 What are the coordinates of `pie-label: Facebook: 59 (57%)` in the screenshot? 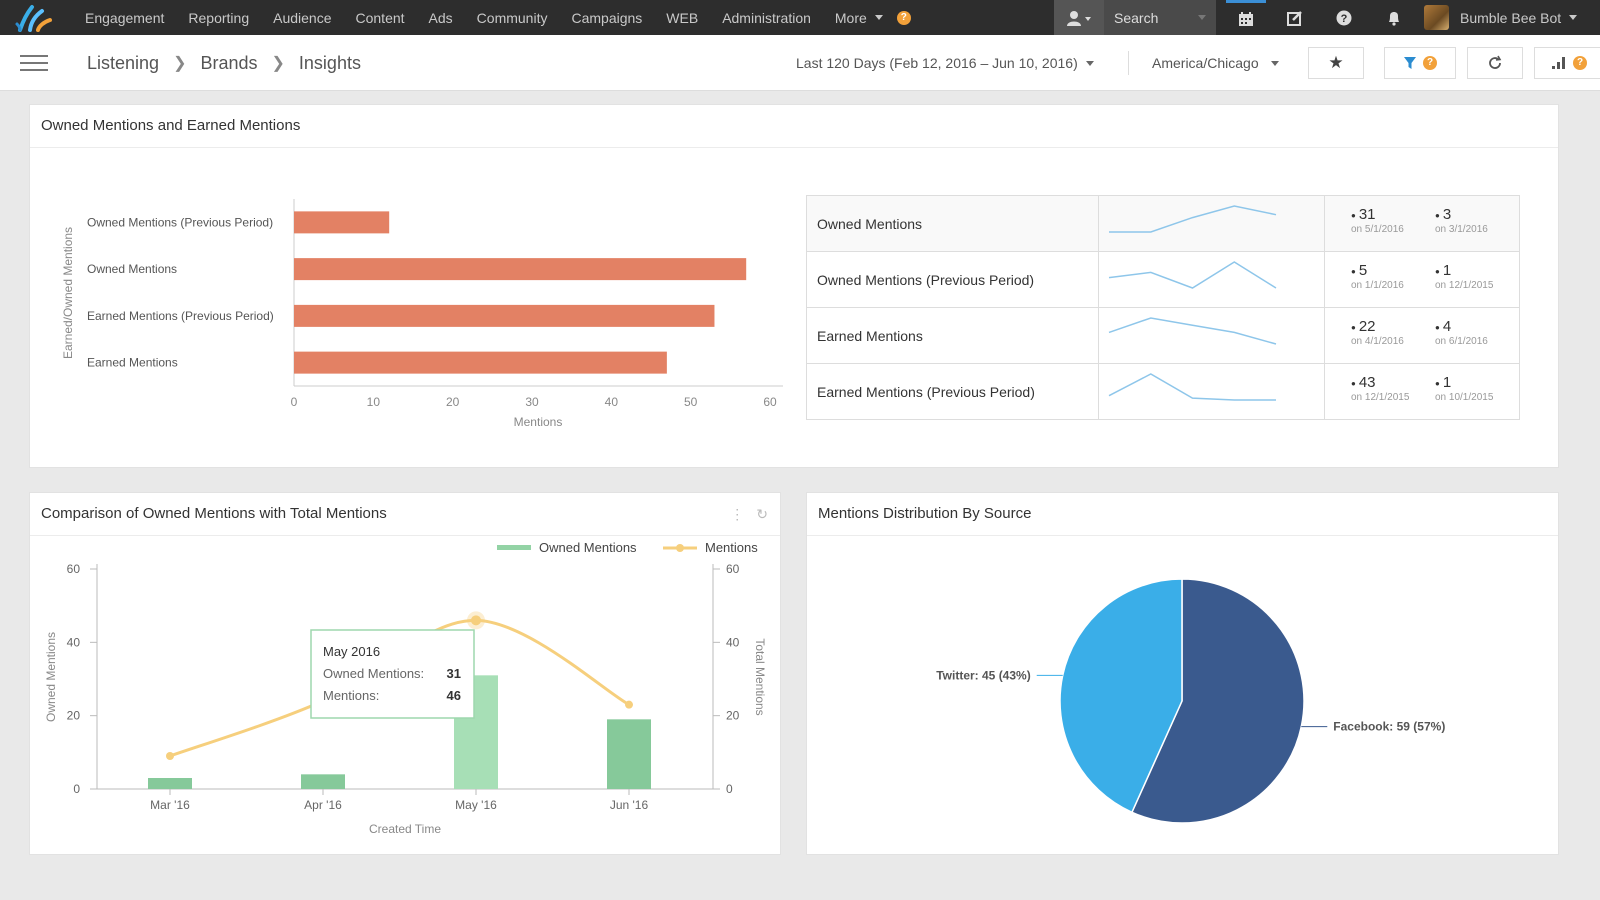 It's located at (1389, 727).